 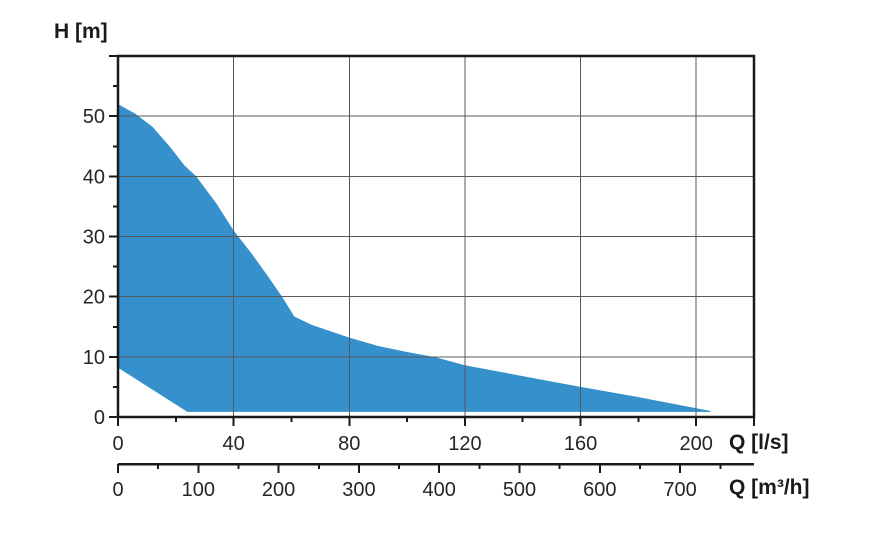 I want to click on x-axis-primary-title: Q [l/s], so click(x=759, y=442).